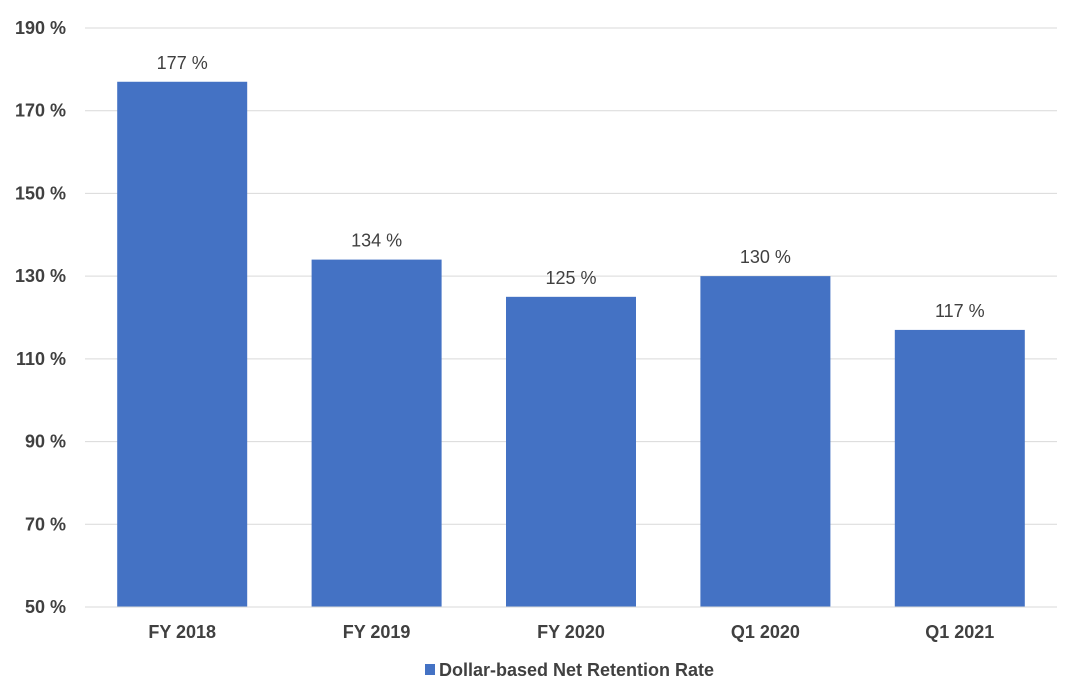  I want to click on legend-swatch, so click(430, 669).